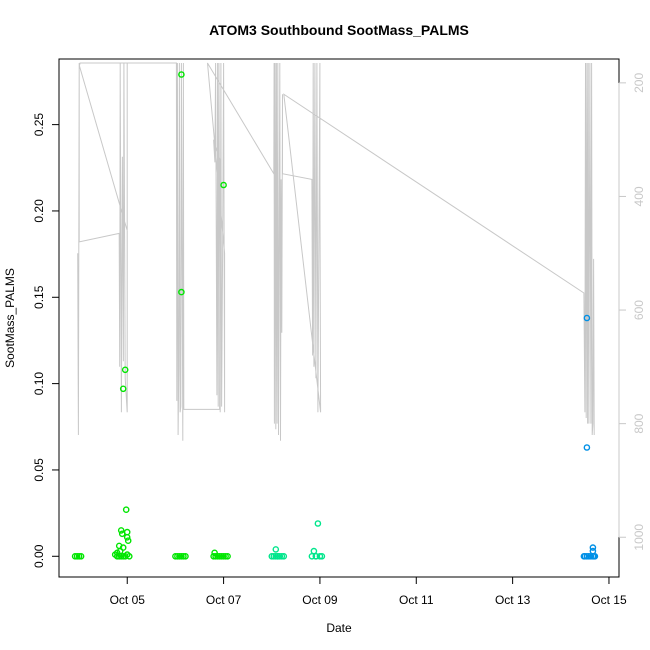 The height and width of the screenshot is (650, 650). I want to click on y-tick-label: 0.15, so click(39, 297).